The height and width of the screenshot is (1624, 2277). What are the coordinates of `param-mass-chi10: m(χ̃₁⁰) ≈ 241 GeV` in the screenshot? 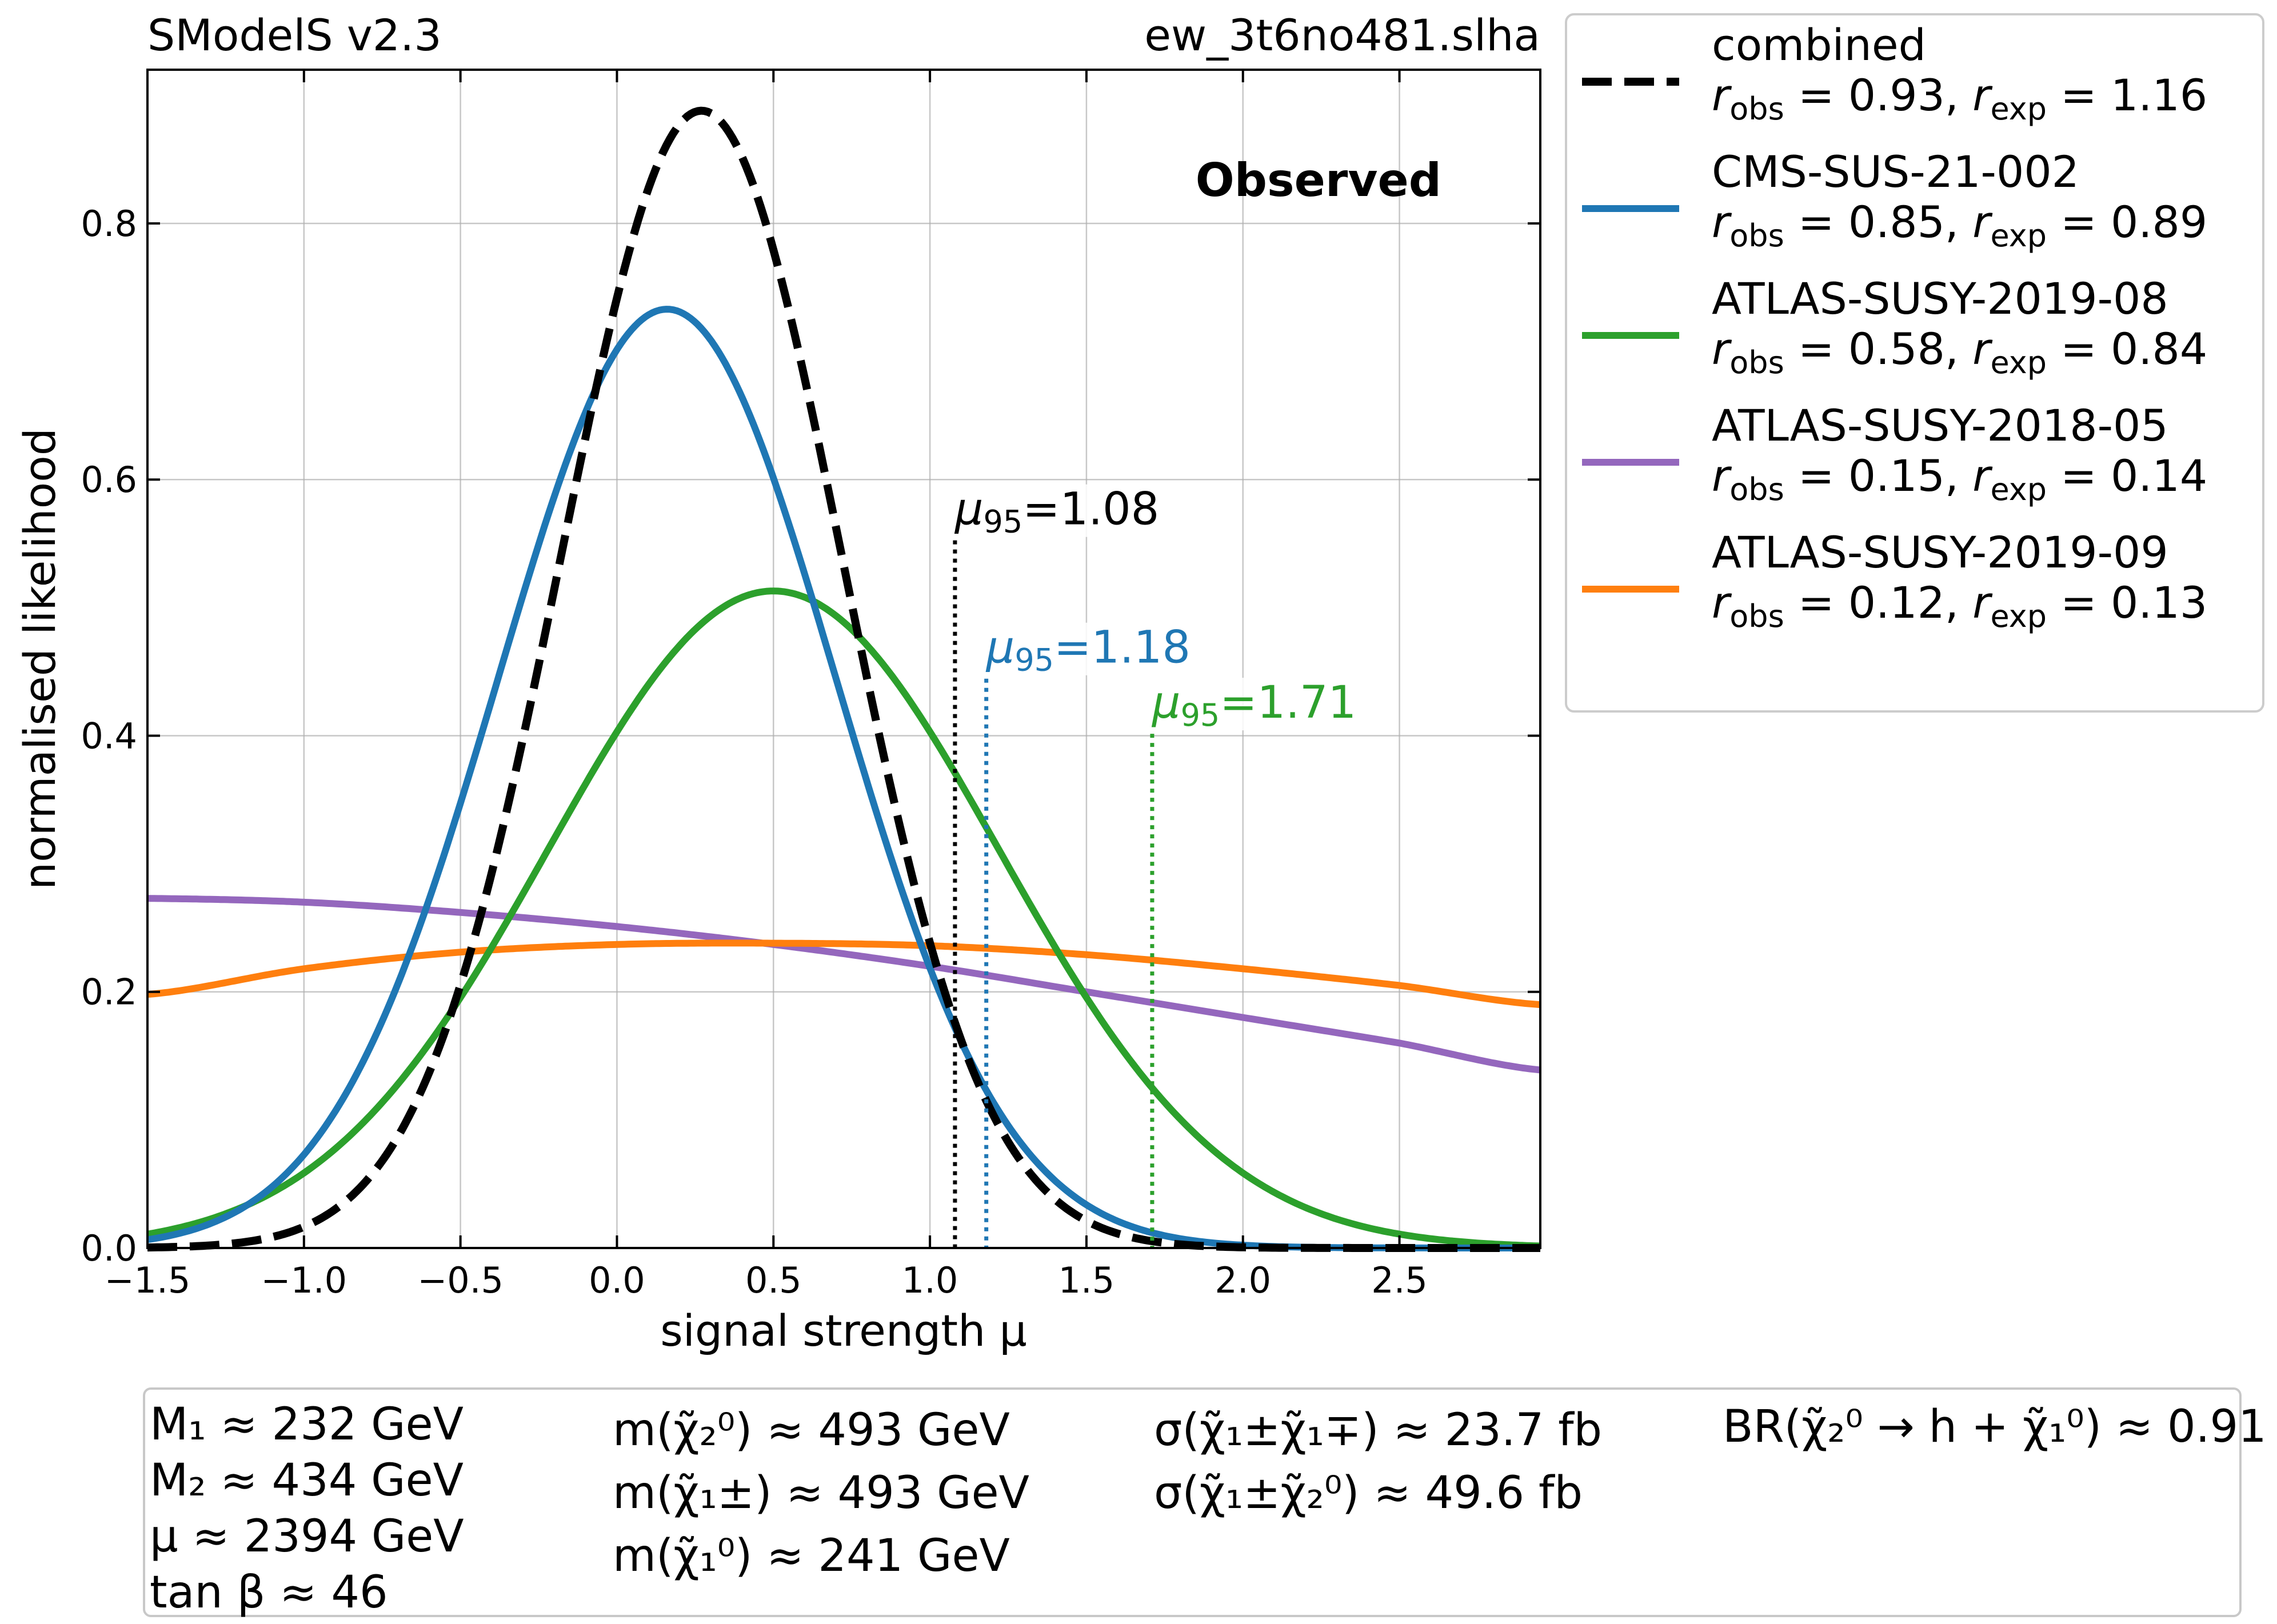 It's located at (811, 1556).